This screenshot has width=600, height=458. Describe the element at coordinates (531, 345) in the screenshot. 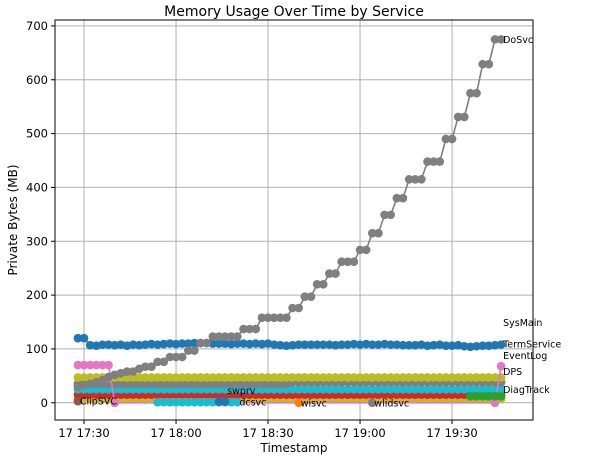

I see `series-label: TermService` at that location.